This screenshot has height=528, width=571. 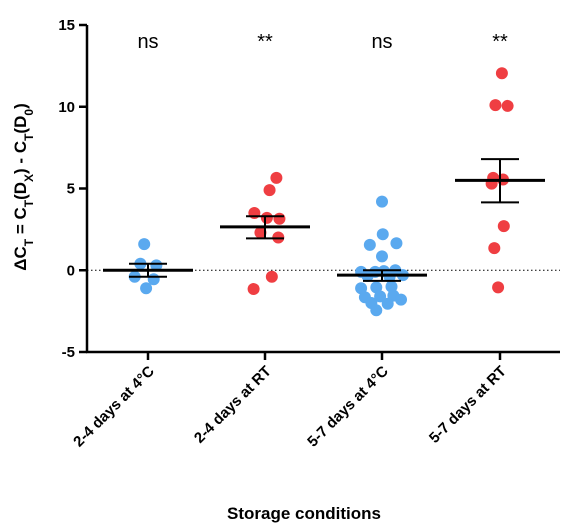 What do you see at coordinates (29, 203) in the screenshot?
I see `y-title-t2: T` at bounding box center [29, 203].